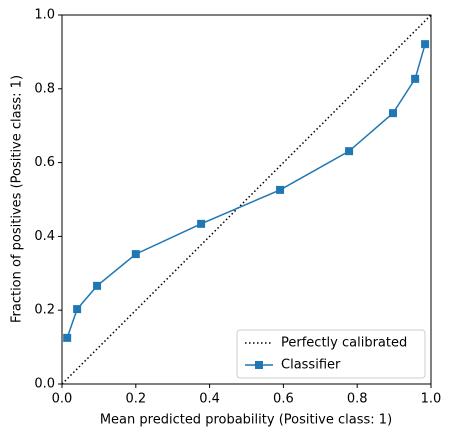  What do you see at coordinates (44, 88) in the screenshot?
I see `y-tick-label: 0.8` at bounding box center [44, 88].